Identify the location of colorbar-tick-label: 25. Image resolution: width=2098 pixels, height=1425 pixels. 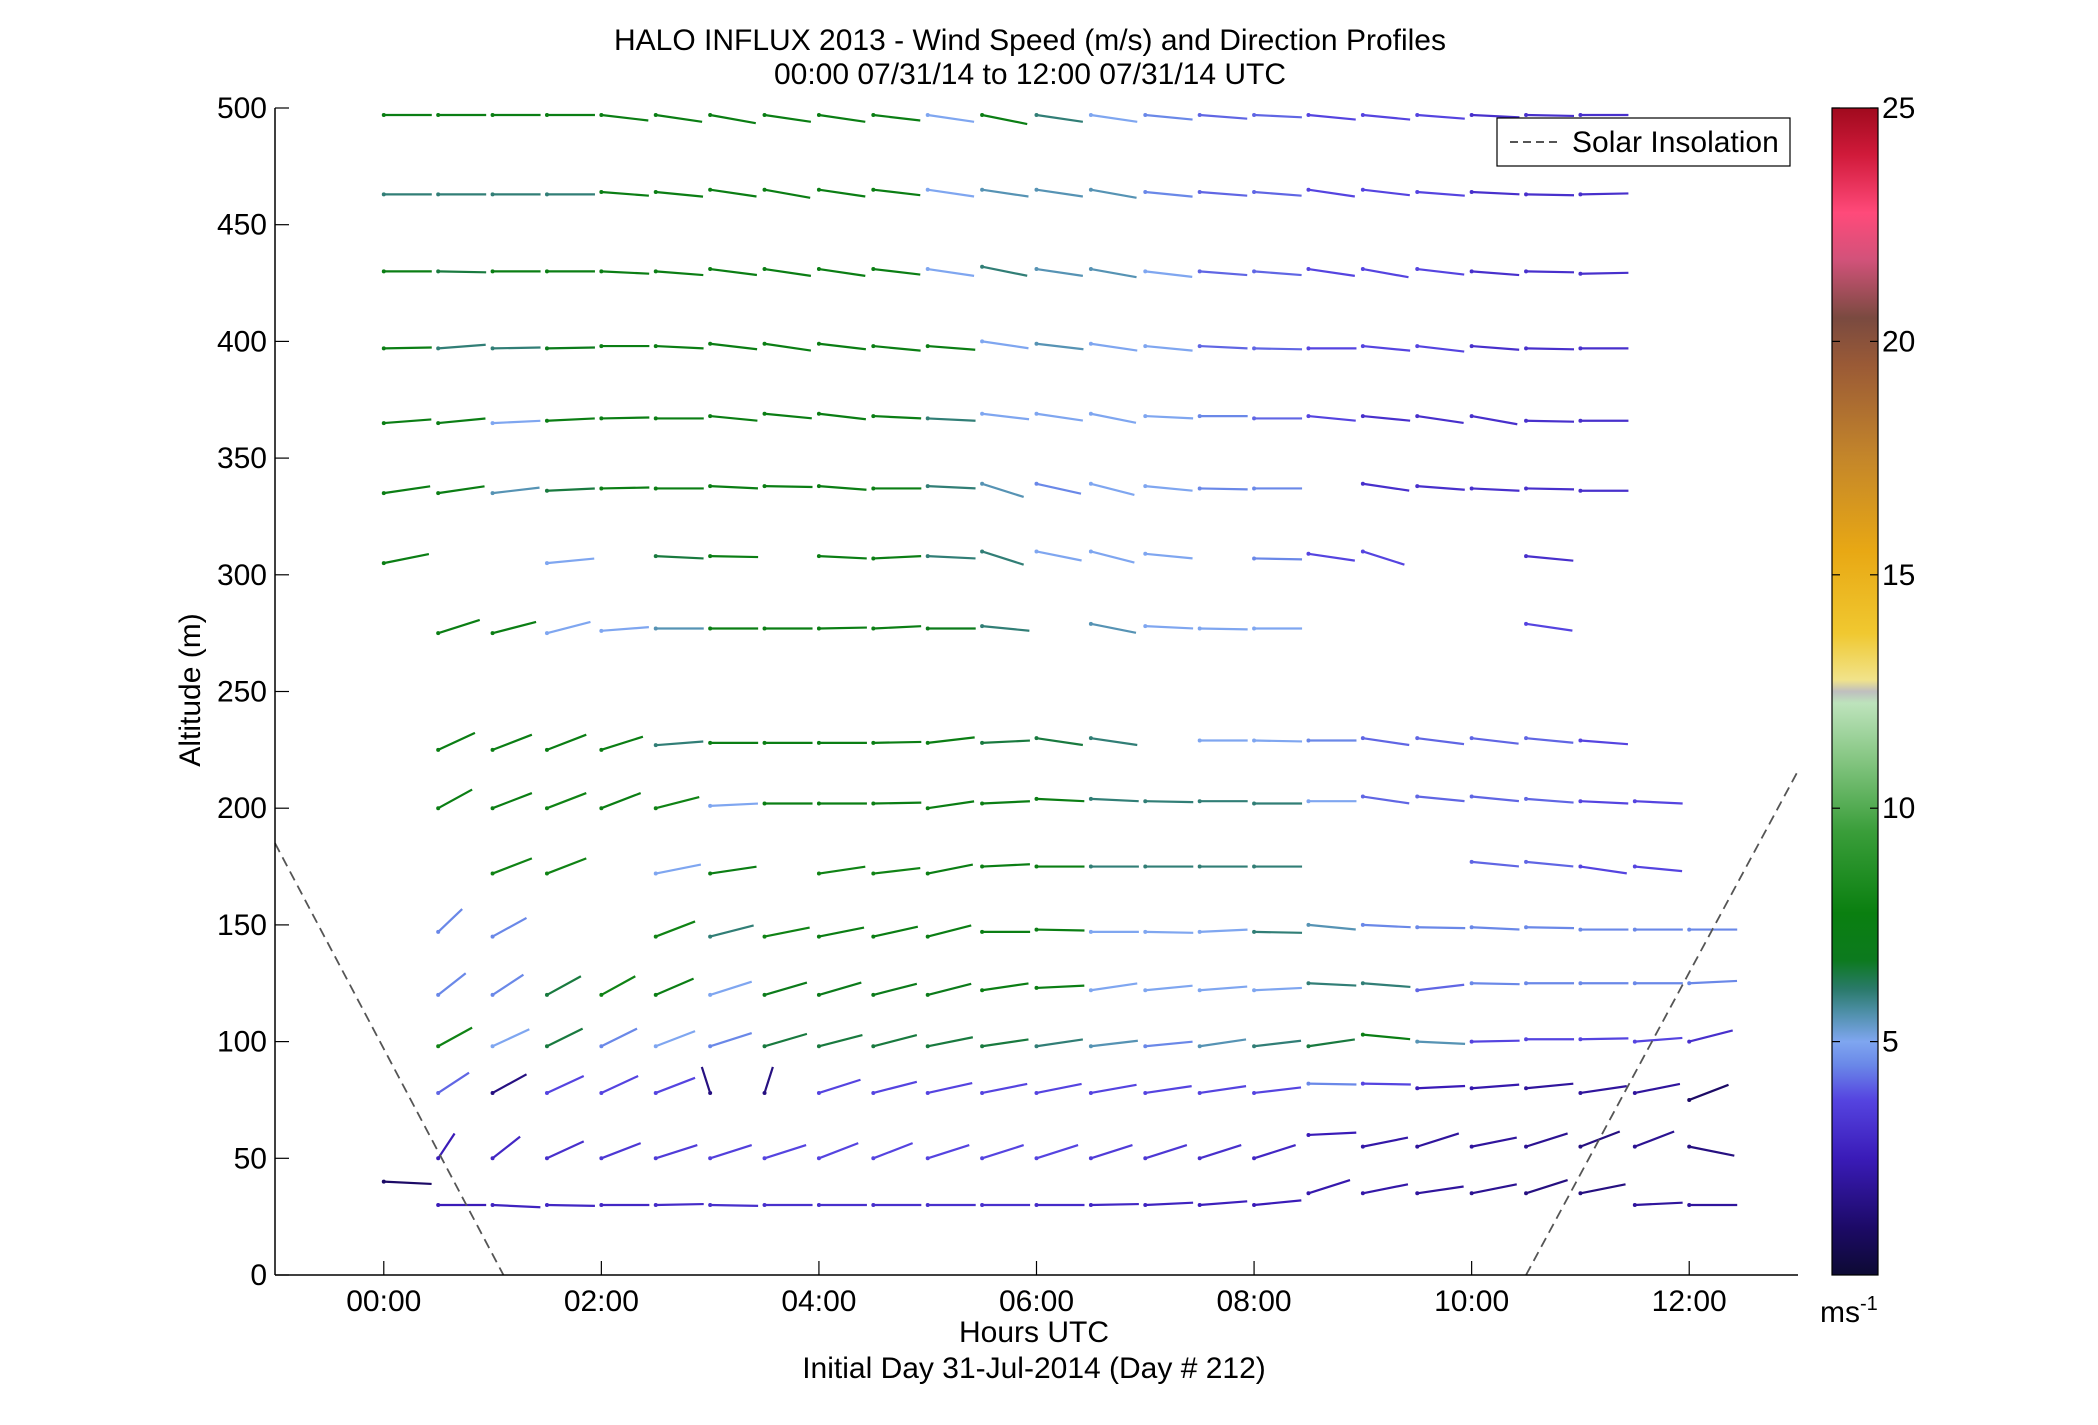
(1898, 108).